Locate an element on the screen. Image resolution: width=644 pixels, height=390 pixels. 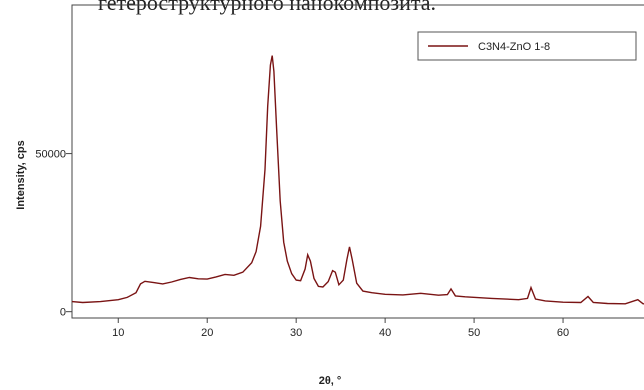
caption: гетероструктурного нанокомпозита. is located at coordinates (267, 7).